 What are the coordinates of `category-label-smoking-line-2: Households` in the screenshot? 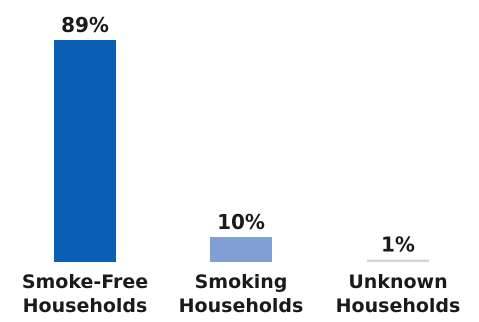 It's located at (241, 306).